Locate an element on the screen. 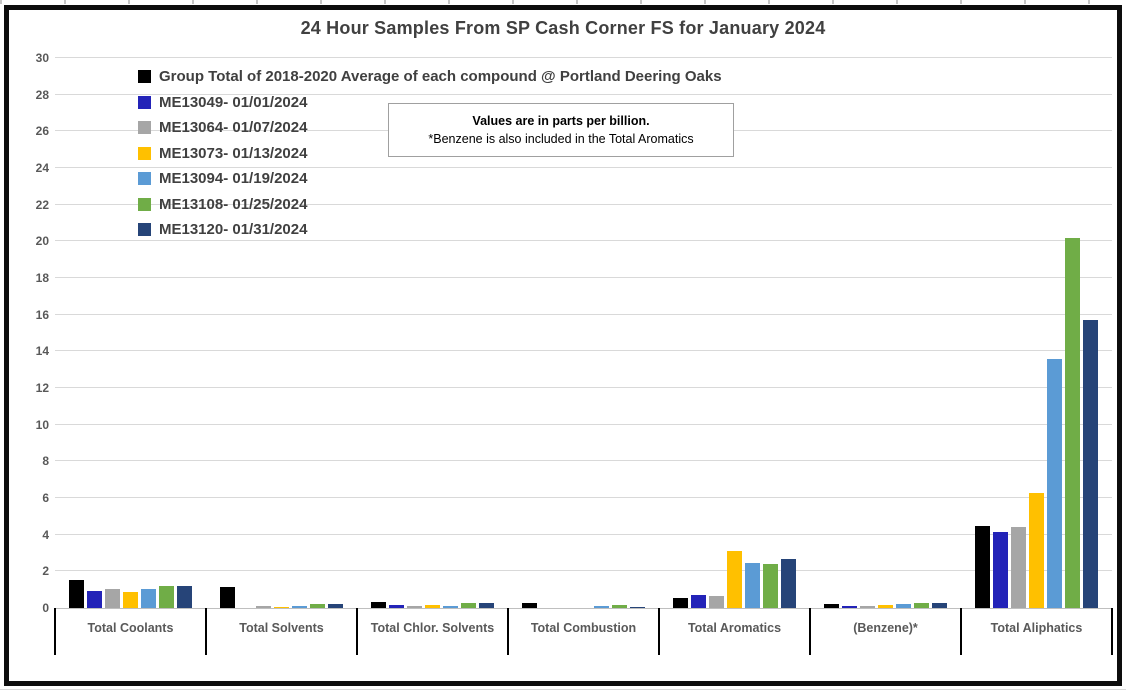 This screenshot has height=690, width=1126. annotation-units-note: Values are in parts per billion. is located at coordinates (561, 121).